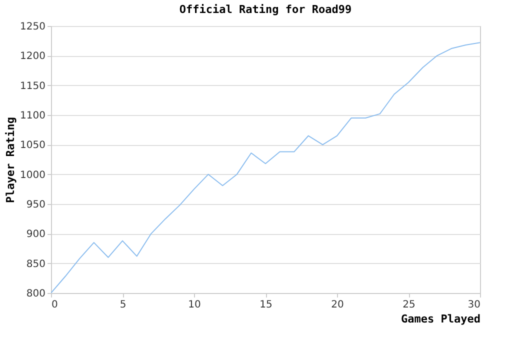 The image size is (510, 340). I want to click on x-axis-title: Games Played, so click(440, 319).